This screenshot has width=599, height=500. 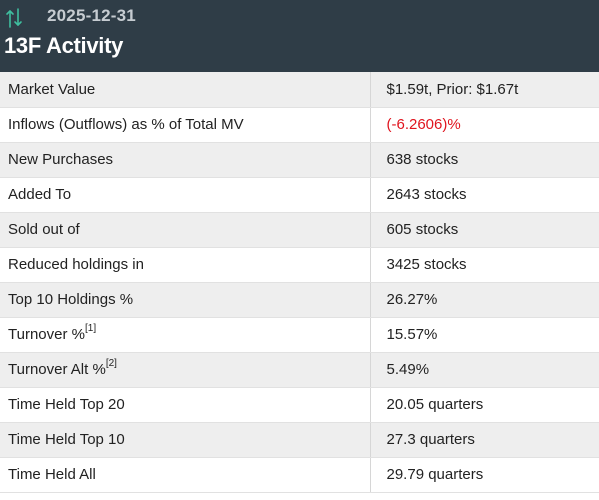 I want to click on header: 2025-12-31 13F Activity, so click(x=299, y=36).